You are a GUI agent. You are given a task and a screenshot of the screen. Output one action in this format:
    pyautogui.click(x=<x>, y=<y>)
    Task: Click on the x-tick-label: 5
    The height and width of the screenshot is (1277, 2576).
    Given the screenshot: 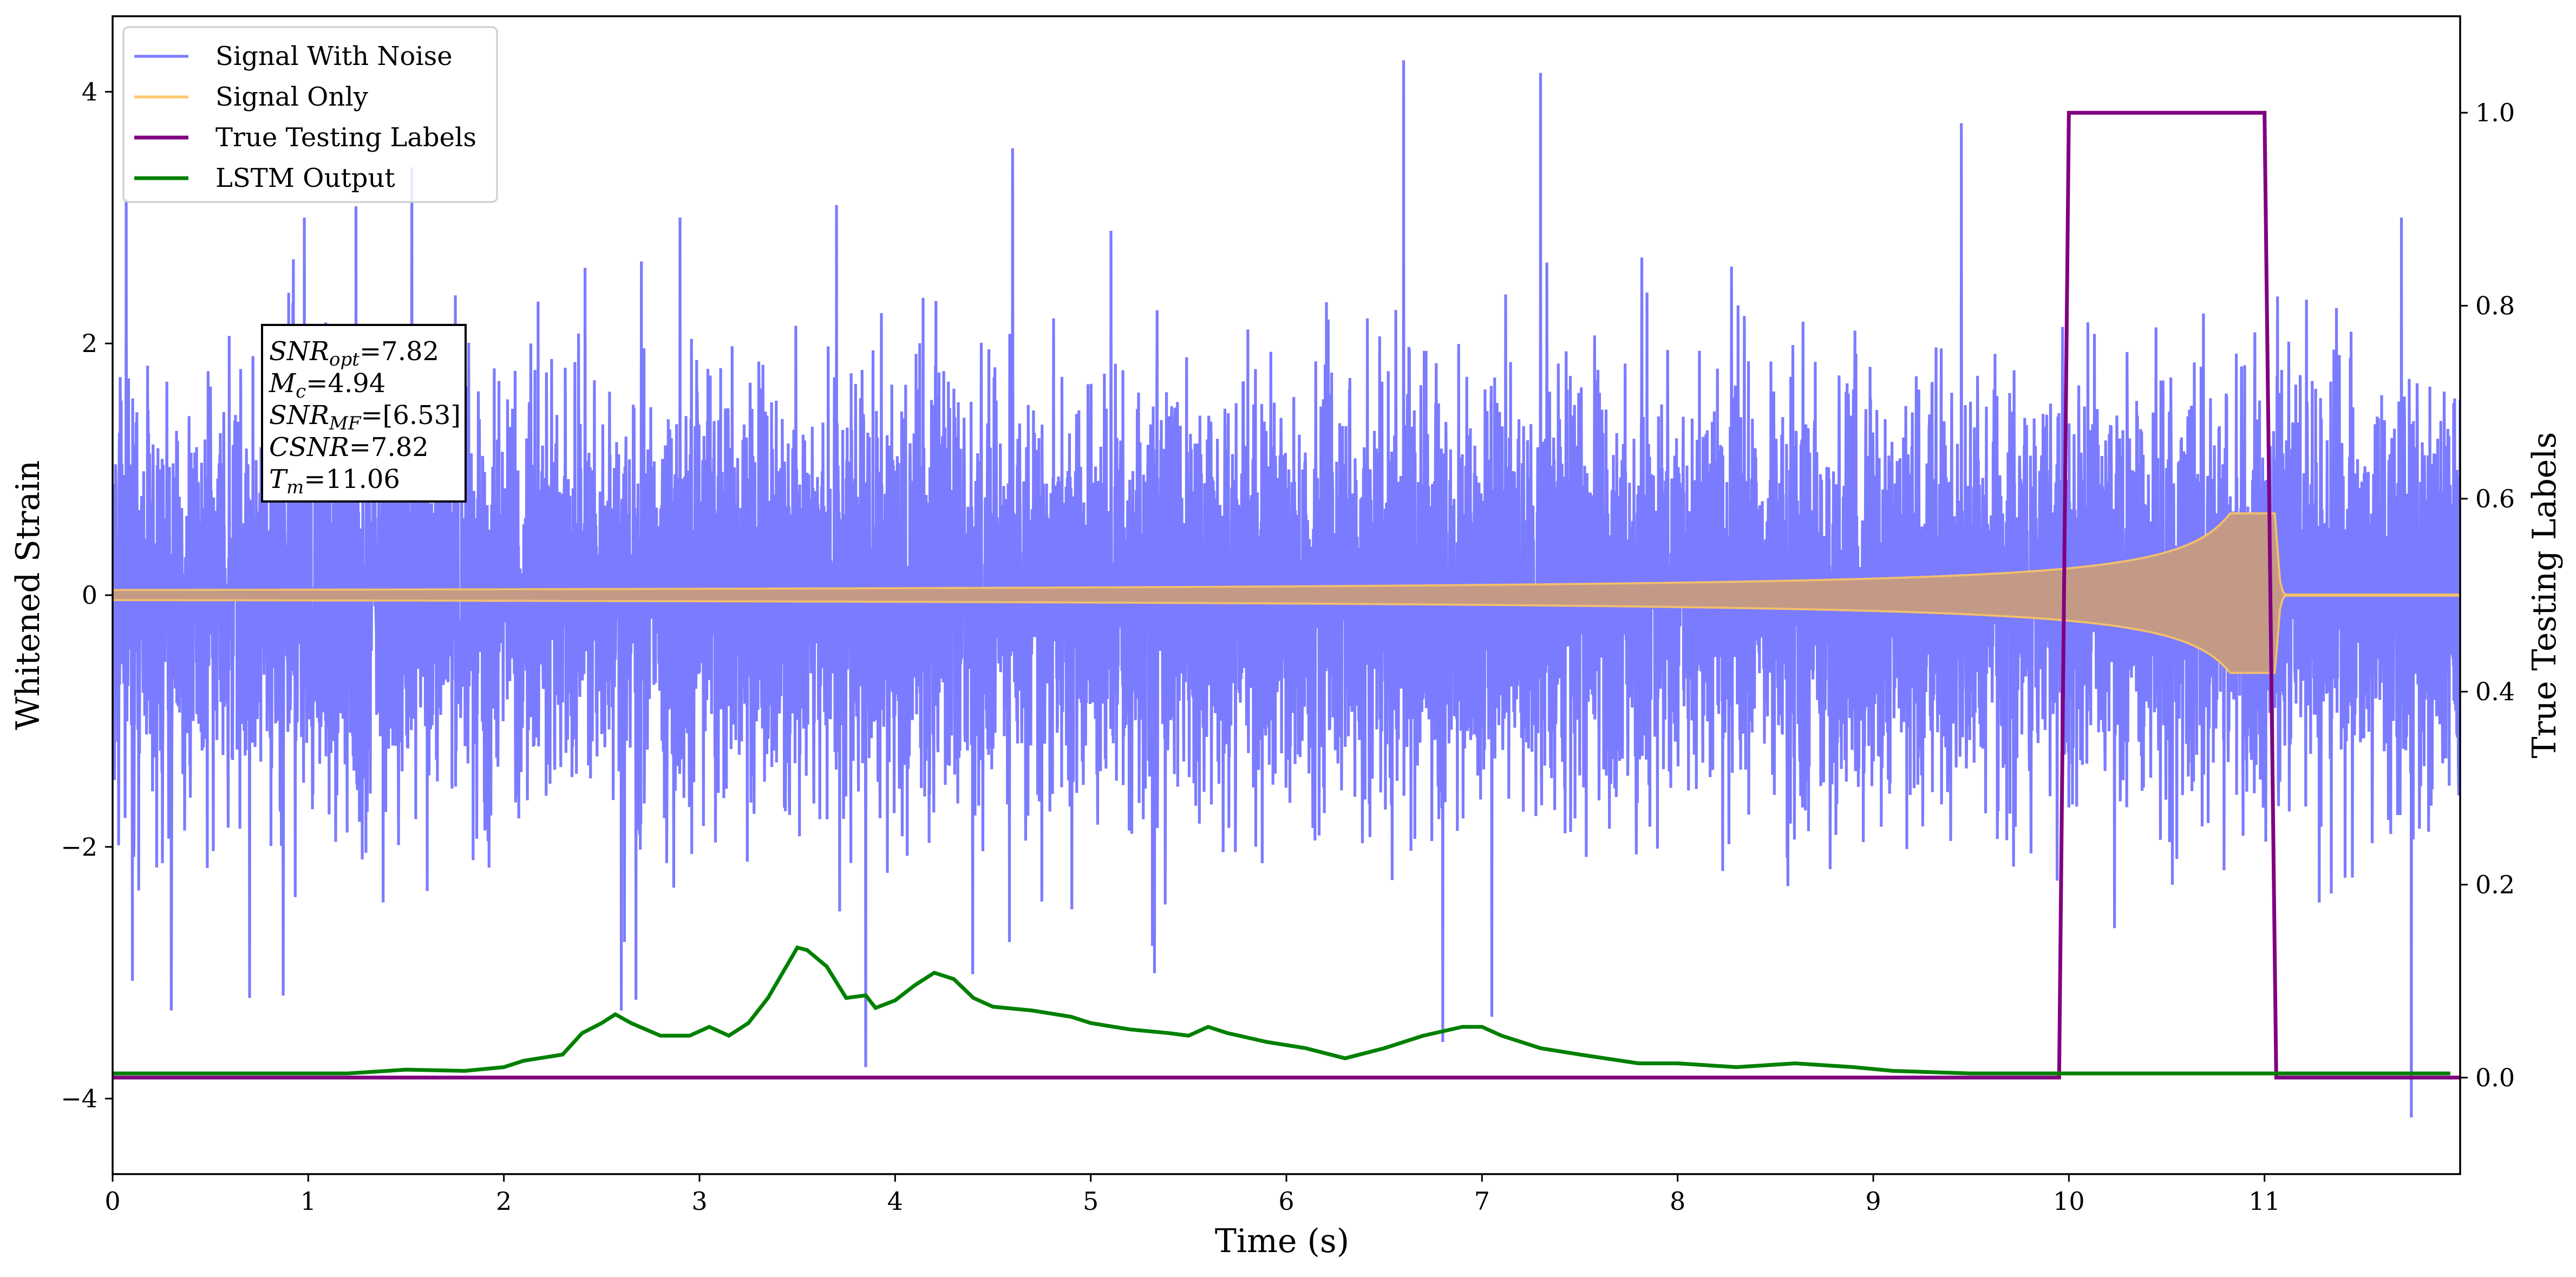 What is the action you would take?
    pyautogui.click(x=1091, y=1201)
    